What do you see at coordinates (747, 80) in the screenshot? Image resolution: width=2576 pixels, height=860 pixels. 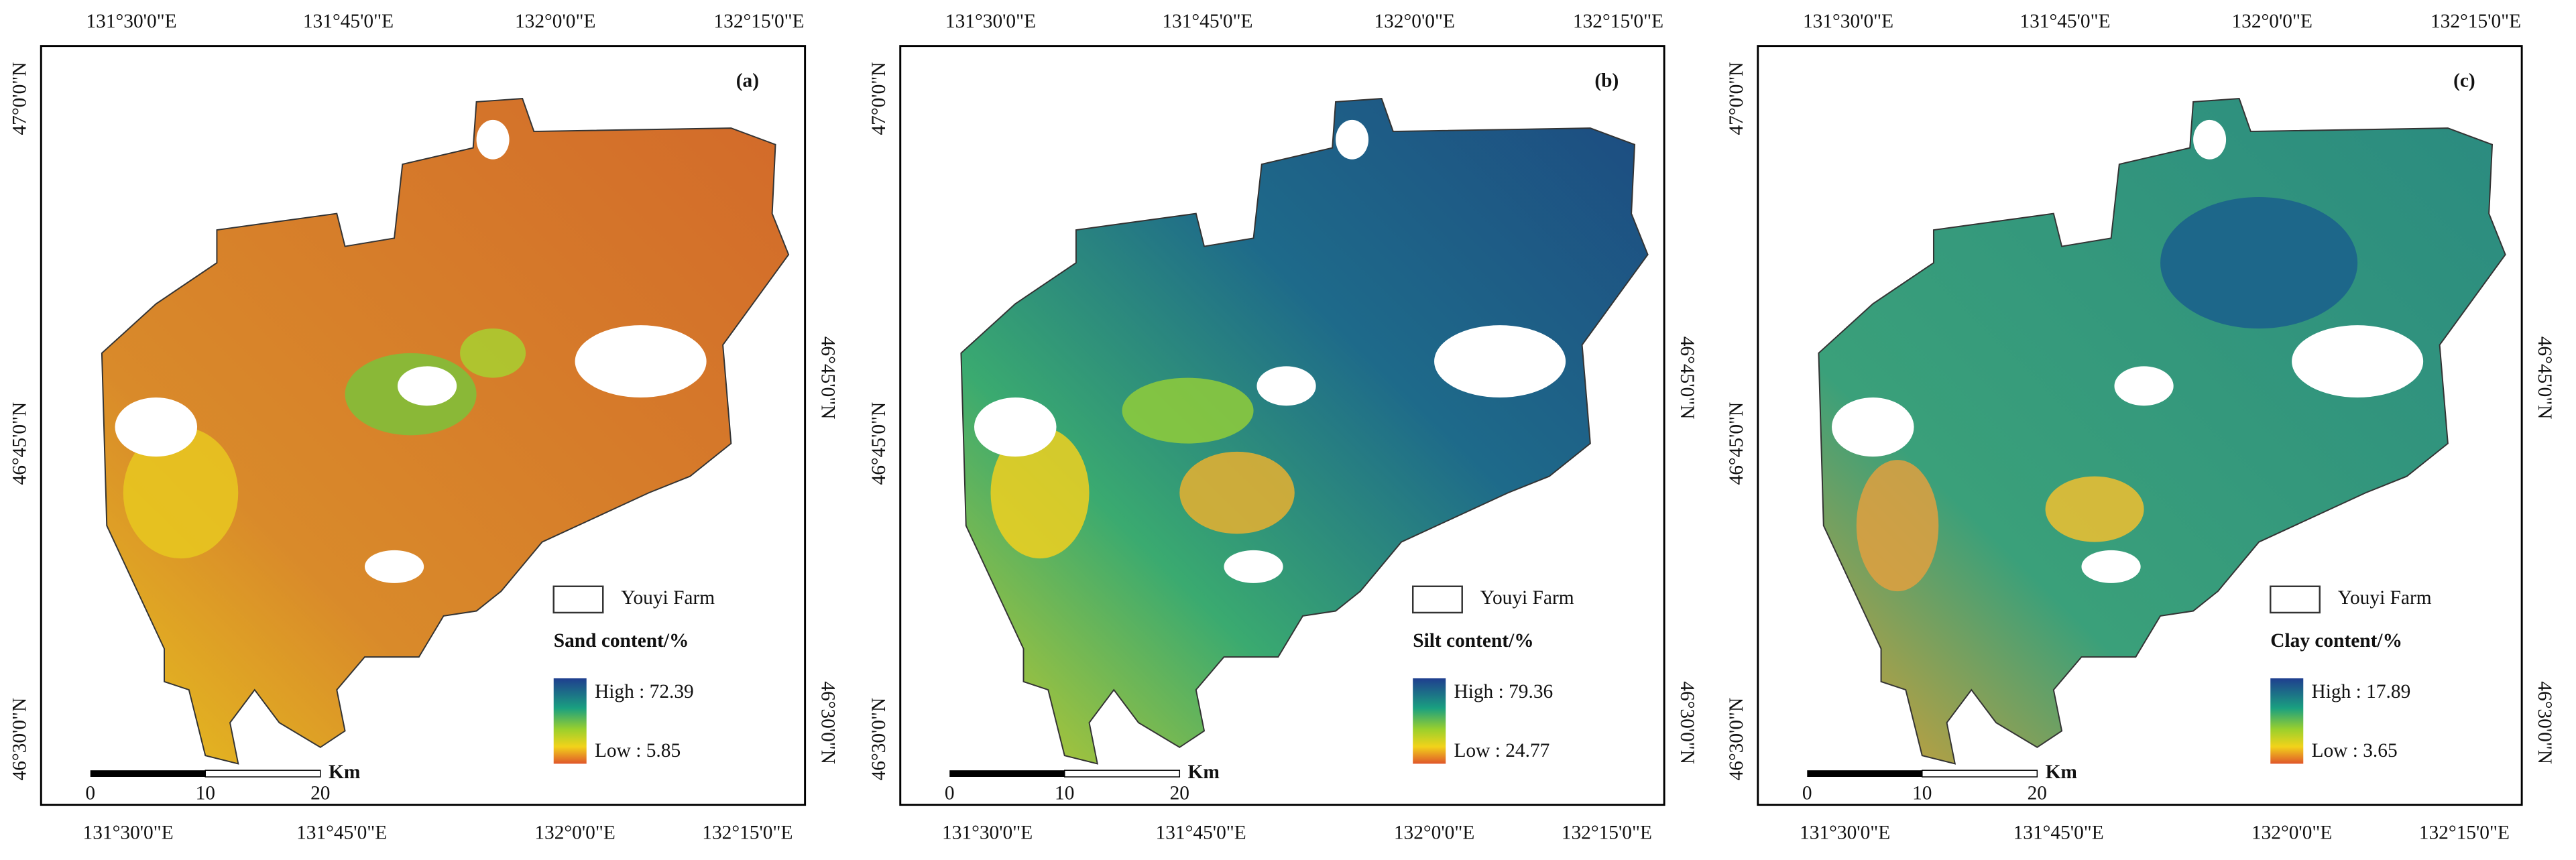 I see `panel-label: (a)` at bounding box center [747, 80].